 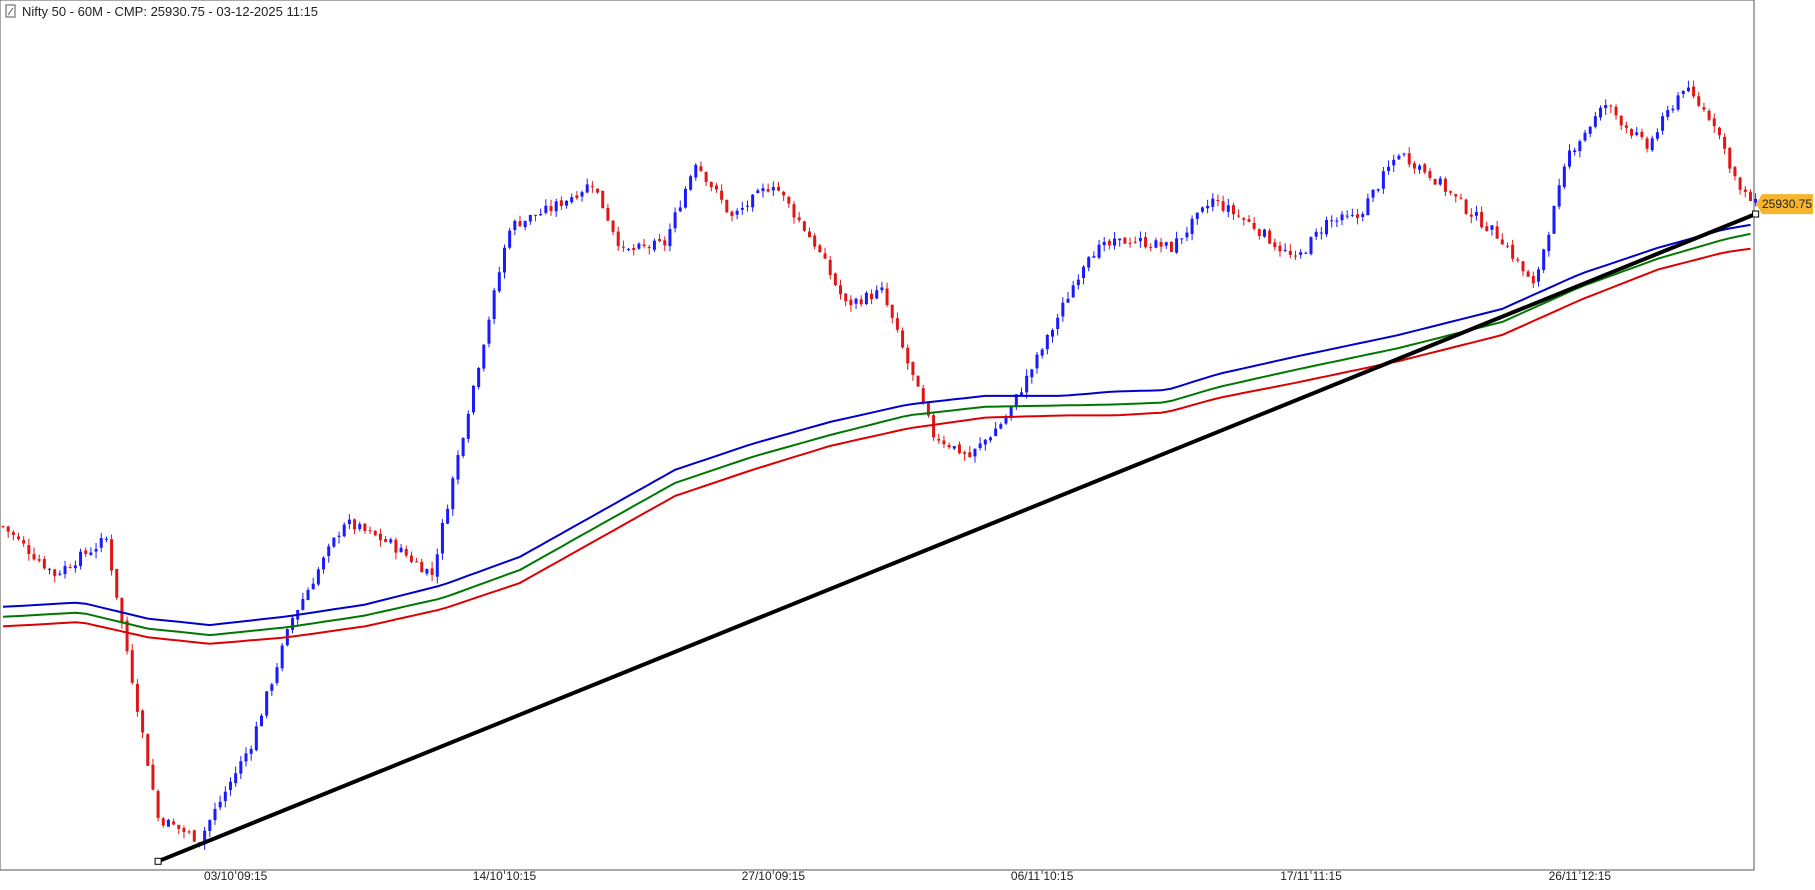 What do you see at coordinates (1756, 214) in the screenshot?
I see `trendline-end-handle` at bounding box center [1756, 214].